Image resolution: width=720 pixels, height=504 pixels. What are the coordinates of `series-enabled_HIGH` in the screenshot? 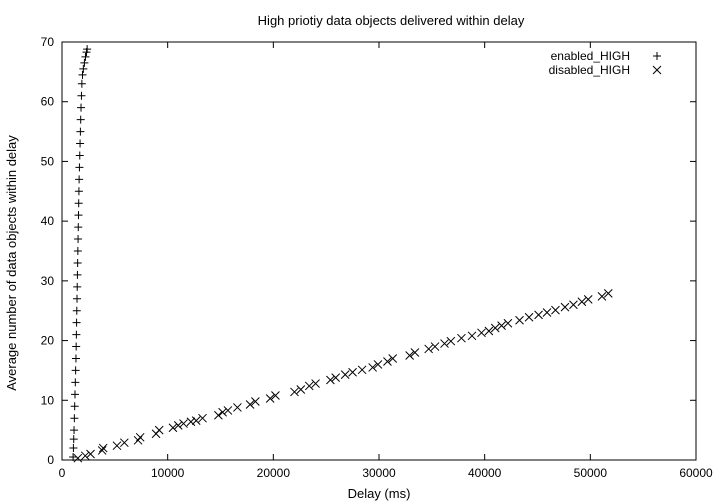 It's located at (80, 253).